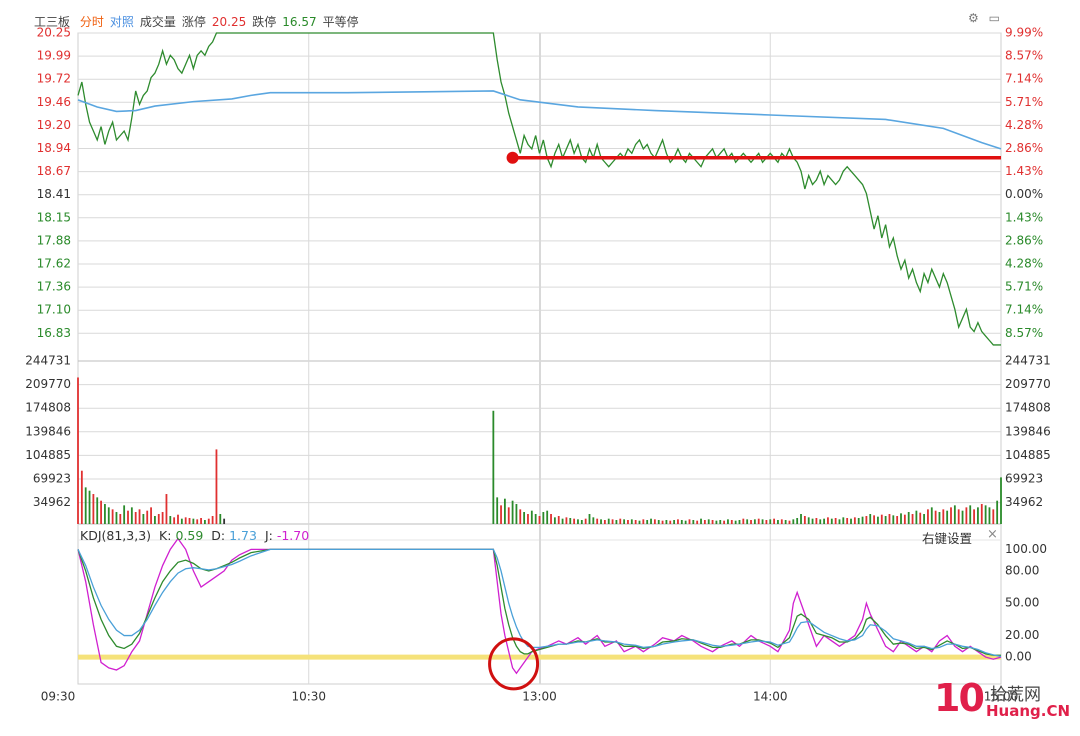  I want to click on volume-tick-left: 209770, so click(48, 384).